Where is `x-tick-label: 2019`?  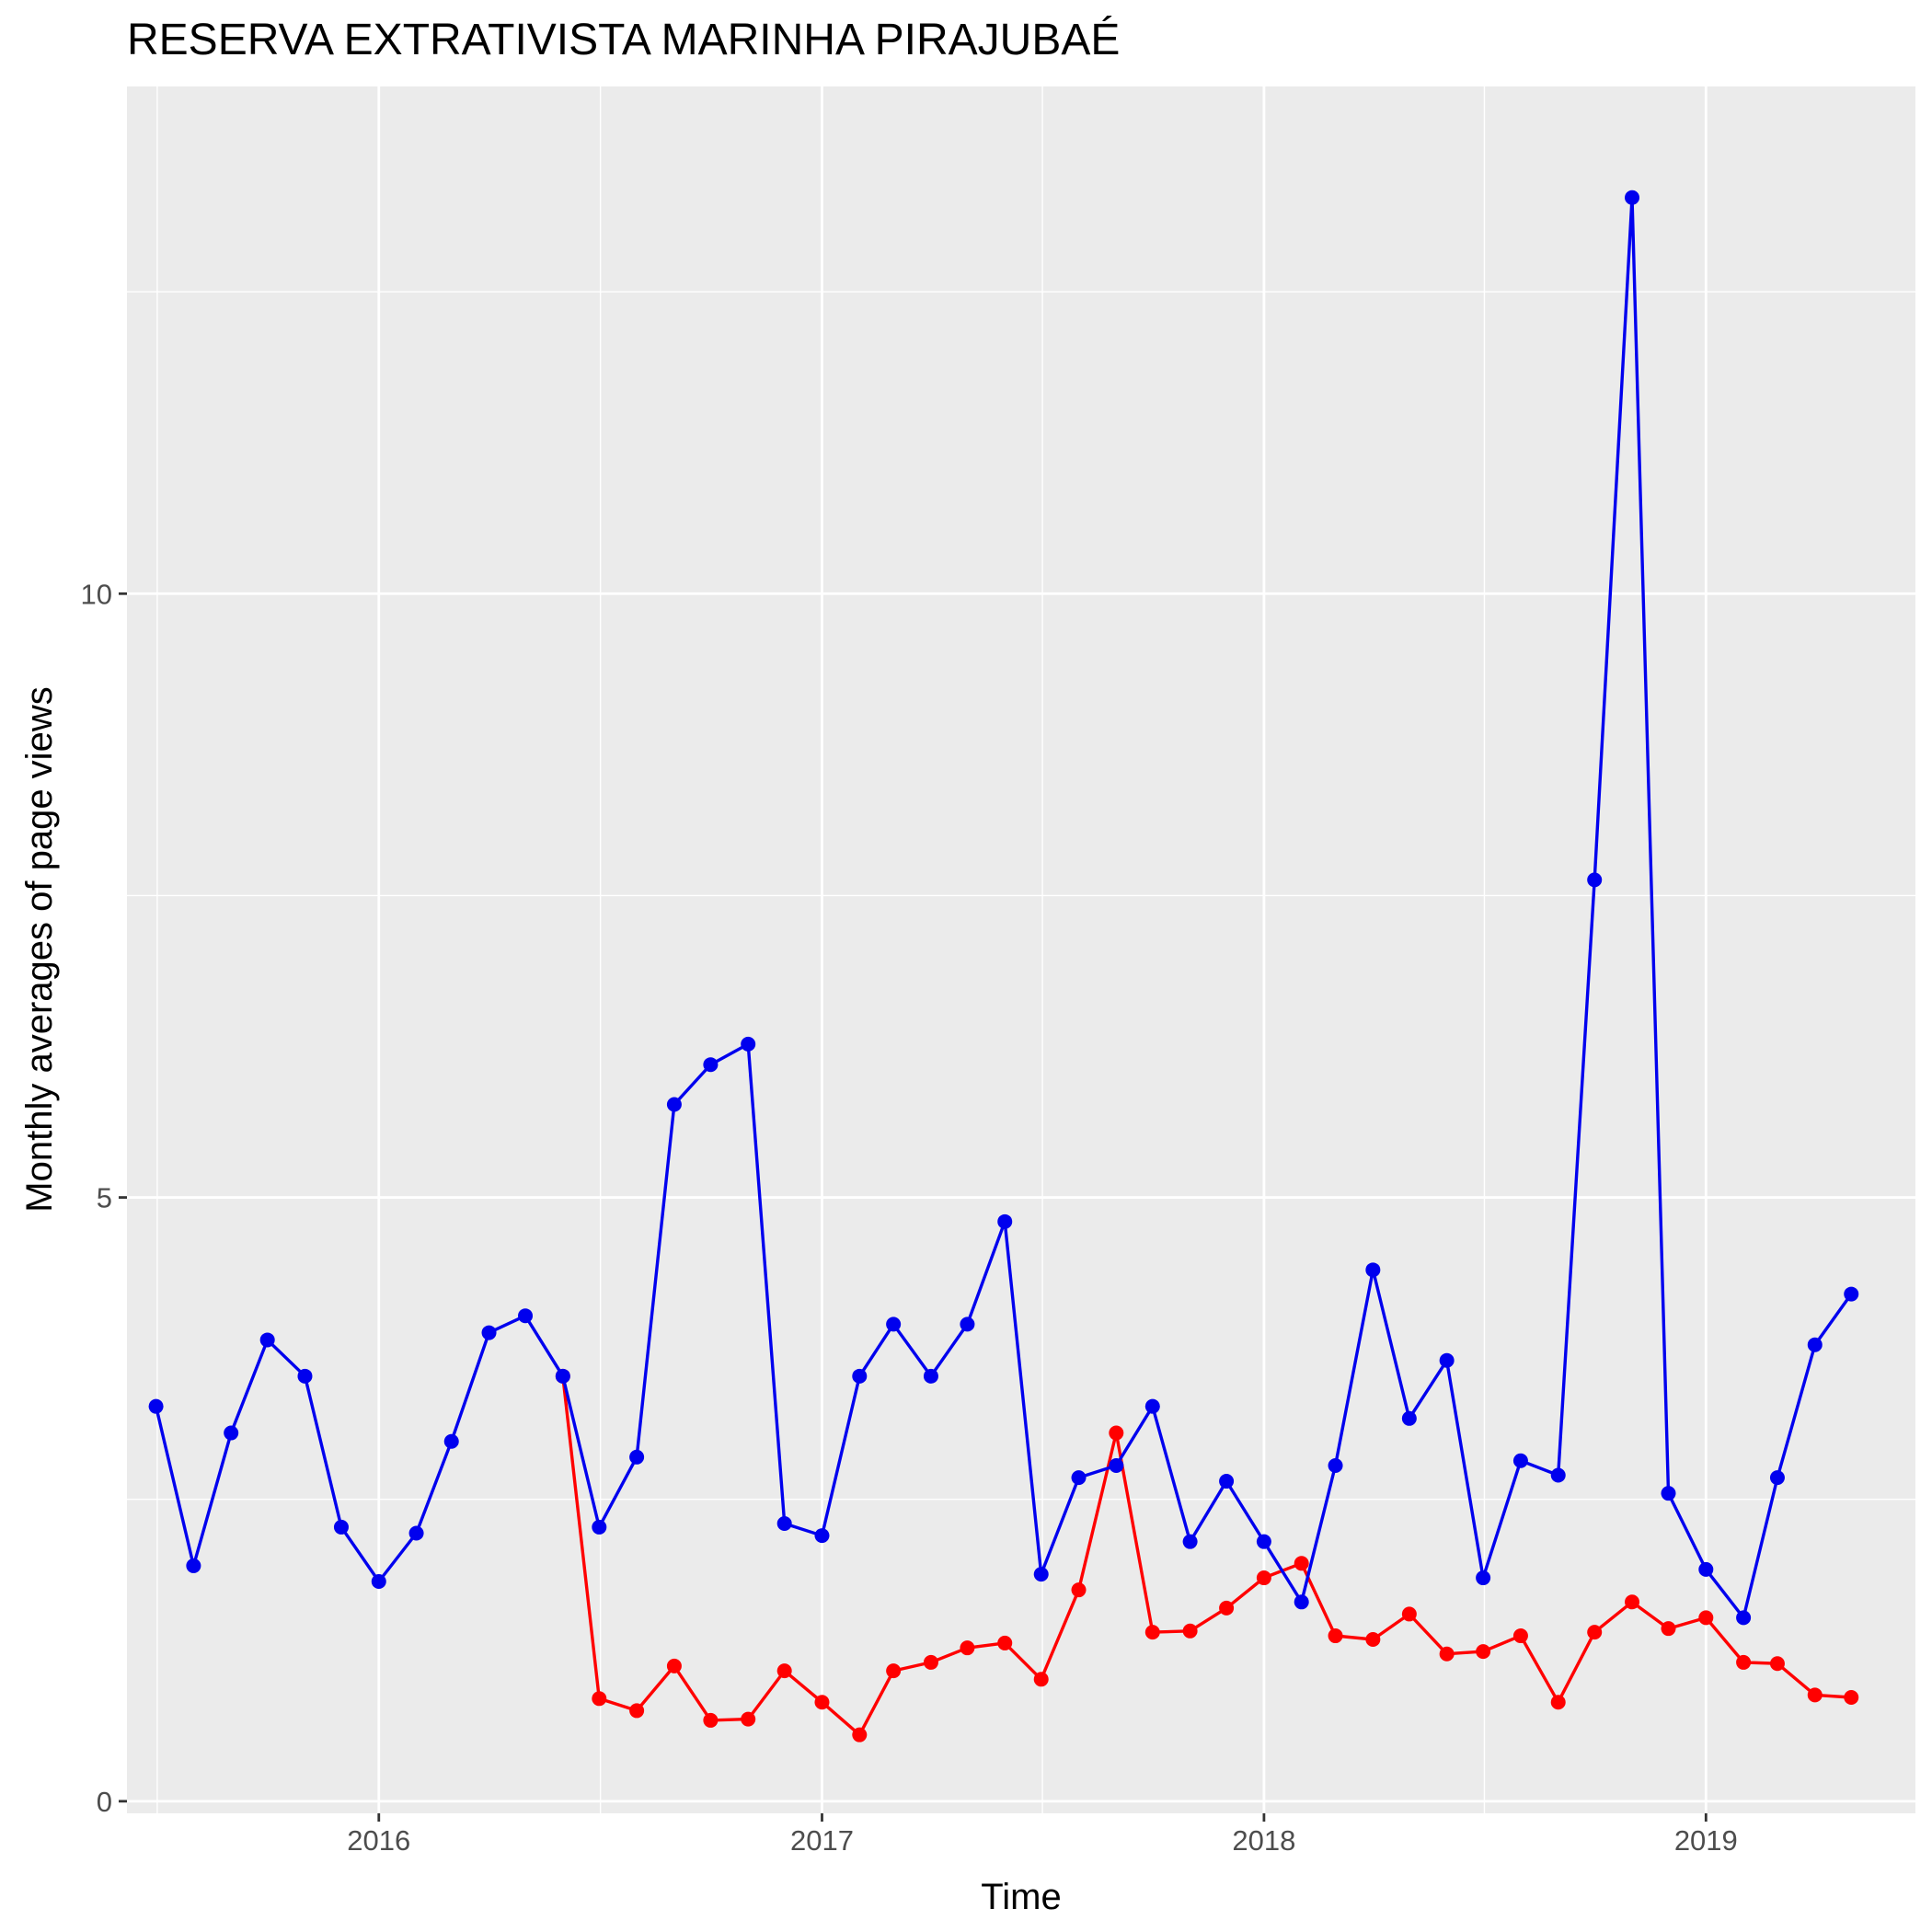 x-tick-label: 2019 is located at coordinates (1706, 1840).